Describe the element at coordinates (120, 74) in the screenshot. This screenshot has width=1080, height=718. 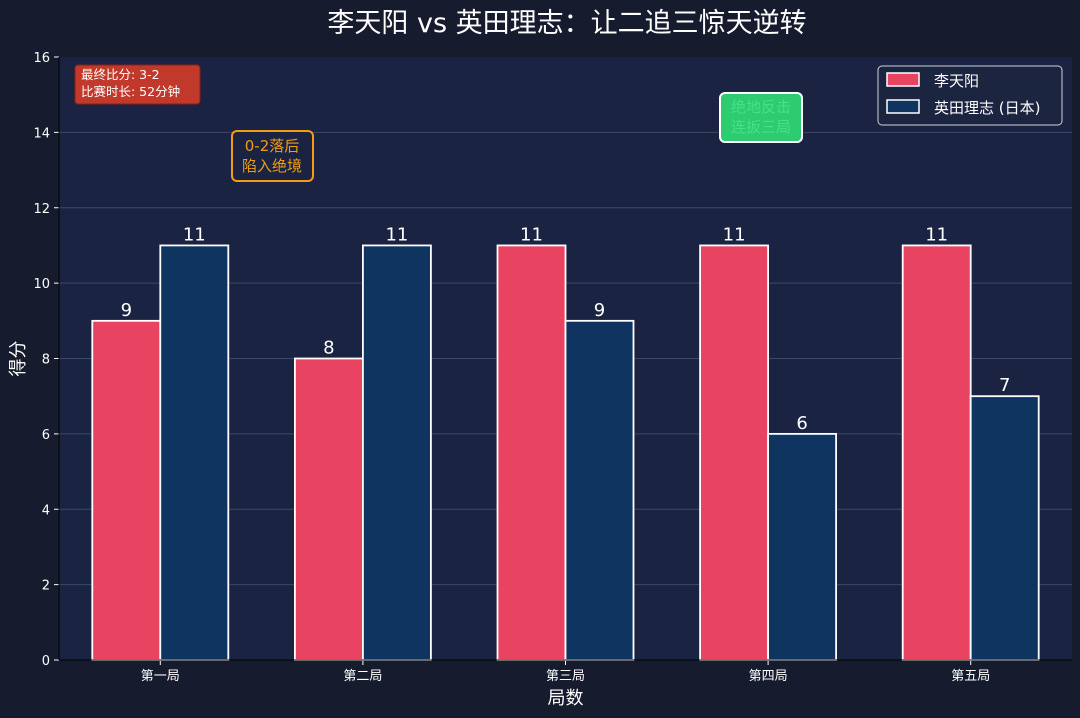
I see `summary-text: 最终比分: 3-2` at that location.